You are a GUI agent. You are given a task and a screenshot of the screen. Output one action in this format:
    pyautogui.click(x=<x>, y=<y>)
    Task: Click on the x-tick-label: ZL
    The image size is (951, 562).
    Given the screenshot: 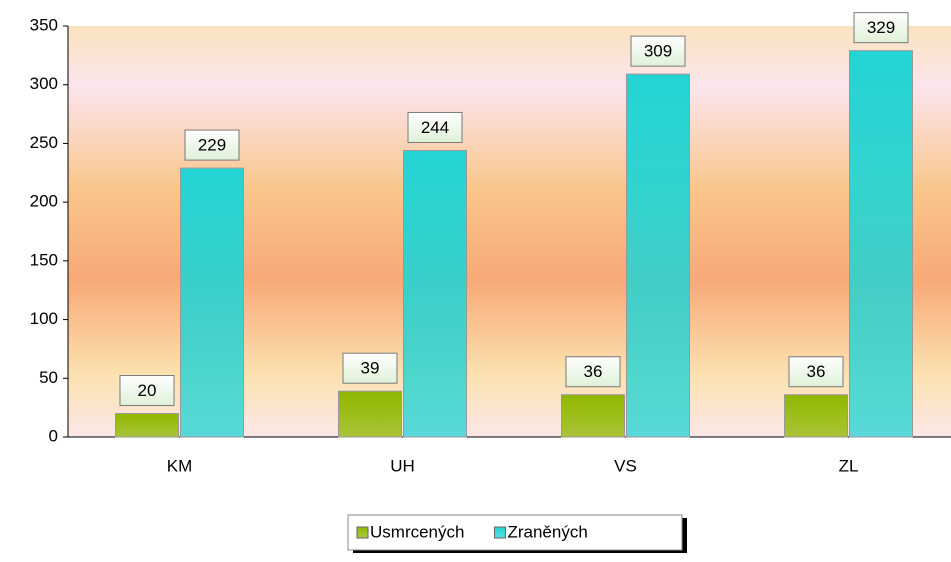 What is the action you would take?
    pyautogui.click(x=849, y=465)
    